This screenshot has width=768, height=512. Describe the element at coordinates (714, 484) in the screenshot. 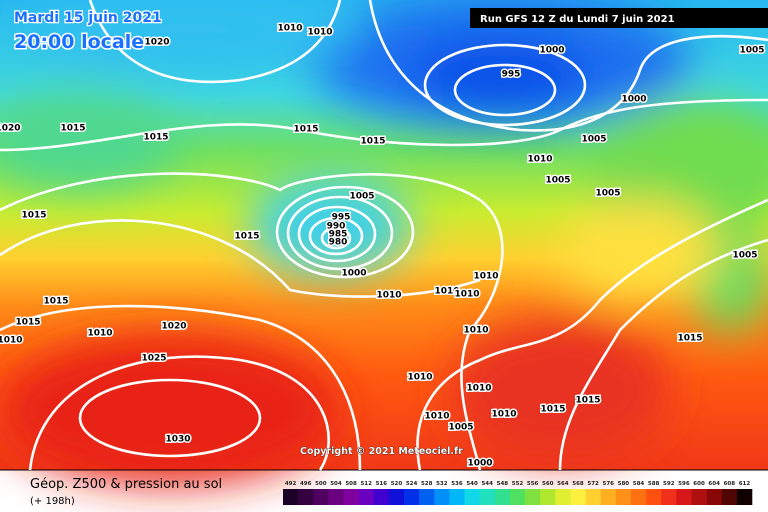

I see `scale-label: 604` at that location.